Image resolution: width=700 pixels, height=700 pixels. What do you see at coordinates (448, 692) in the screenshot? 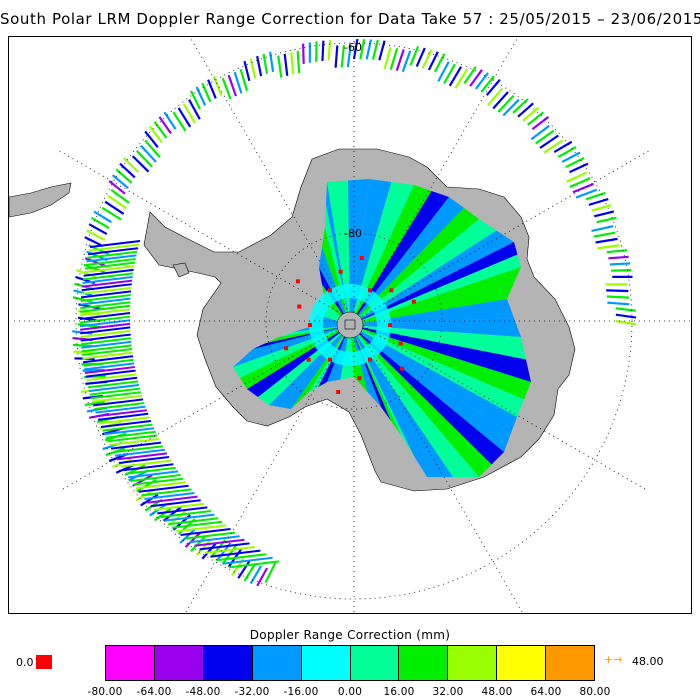
I see `colorbar-tick-label: 32.00` at bounding box center [448, 692].